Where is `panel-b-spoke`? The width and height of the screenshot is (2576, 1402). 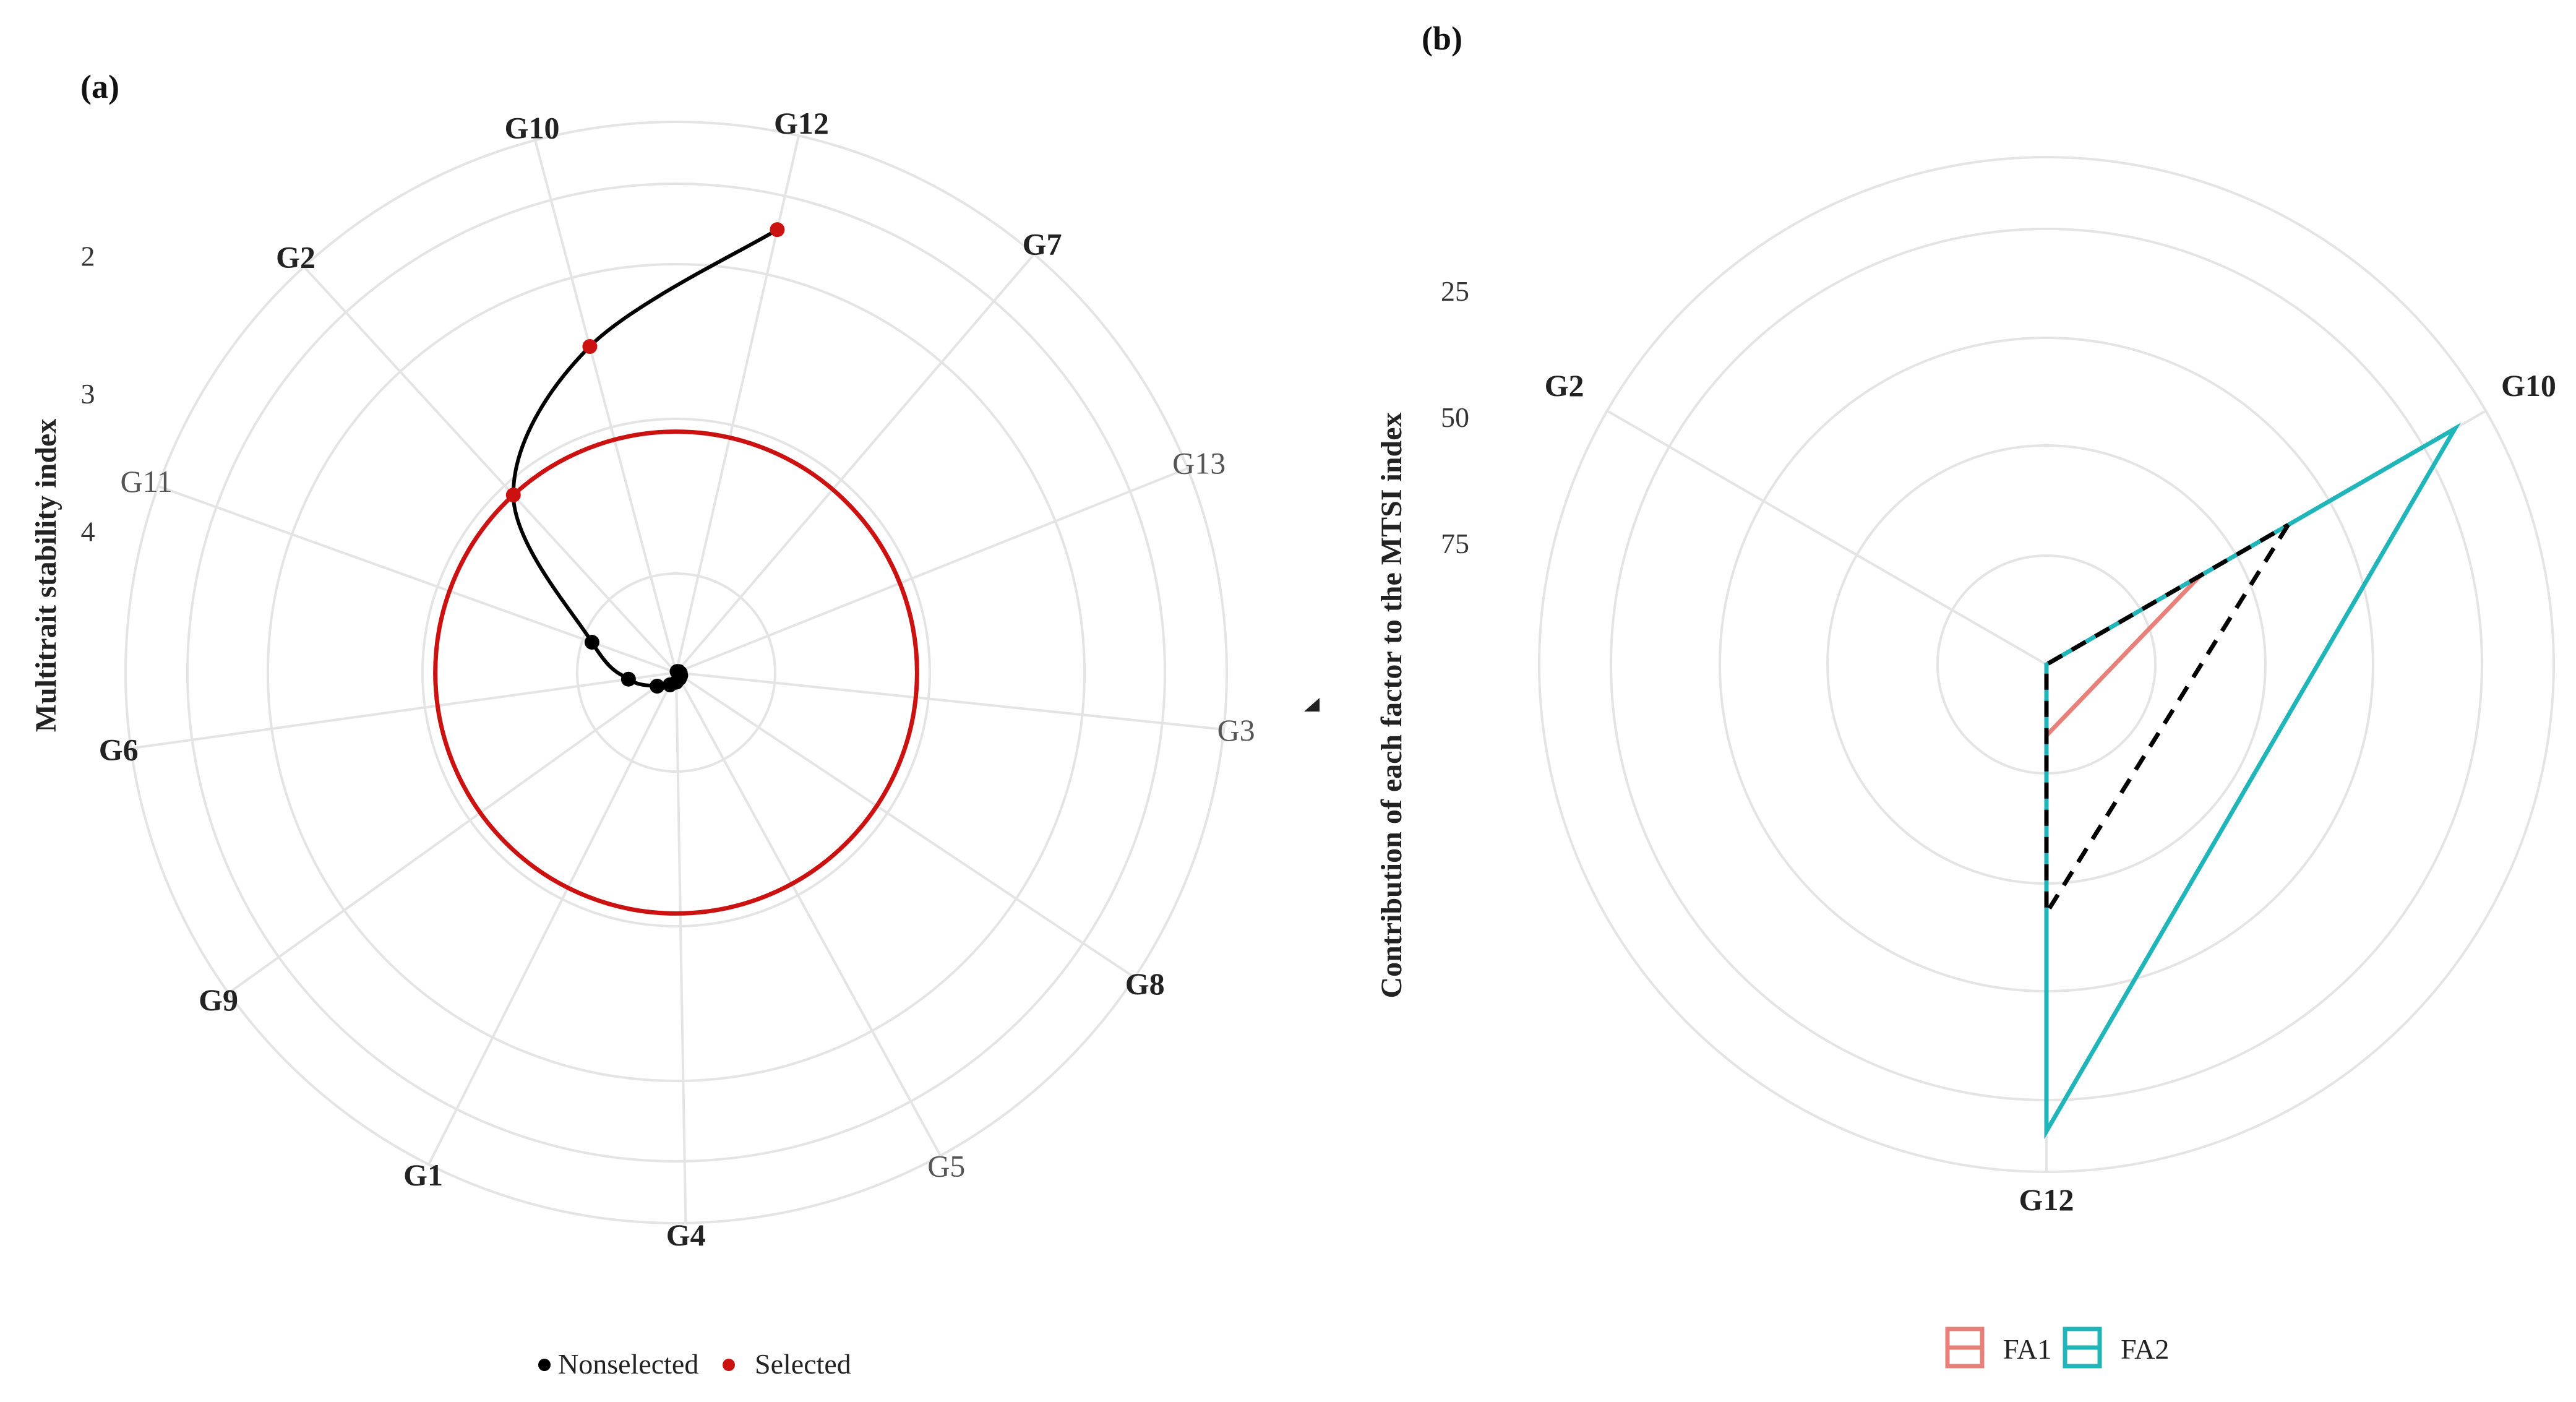
panel-b-spoke is located at coordinates (1827, 538).